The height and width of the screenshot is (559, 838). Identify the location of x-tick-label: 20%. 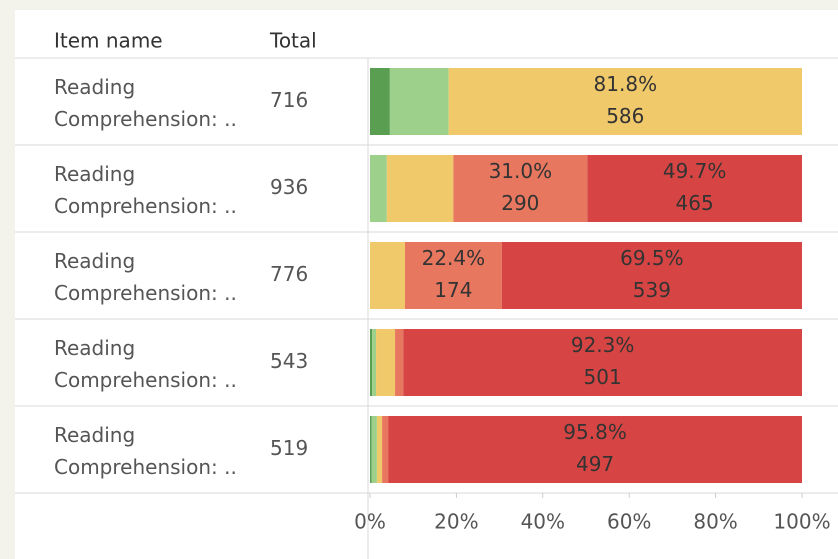
(456, 522).